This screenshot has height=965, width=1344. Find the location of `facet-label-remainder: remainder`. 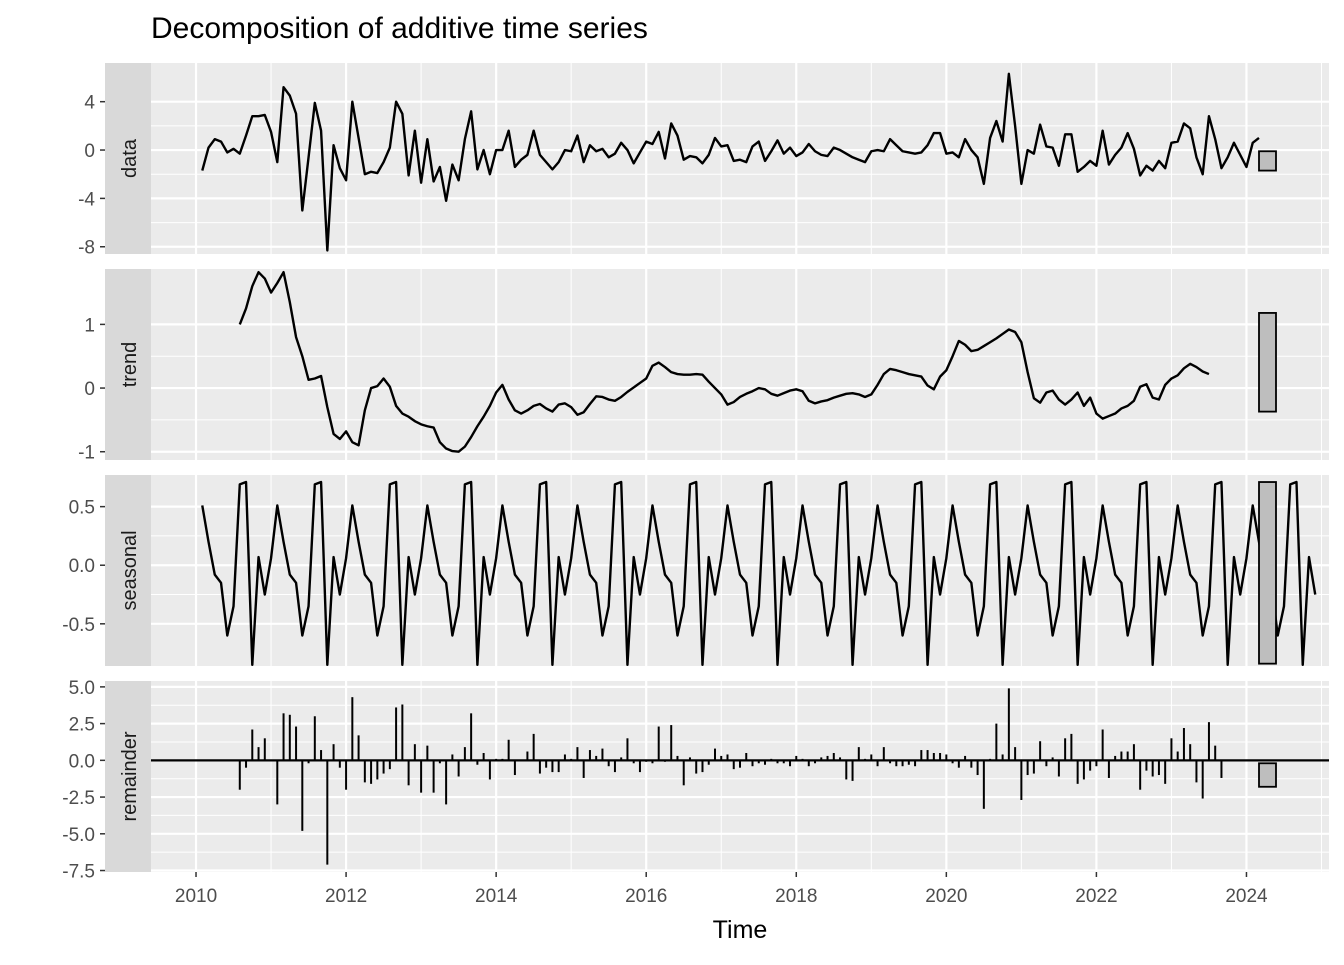

facet-label-remainder: remainder is located at coordinates (130, 776).